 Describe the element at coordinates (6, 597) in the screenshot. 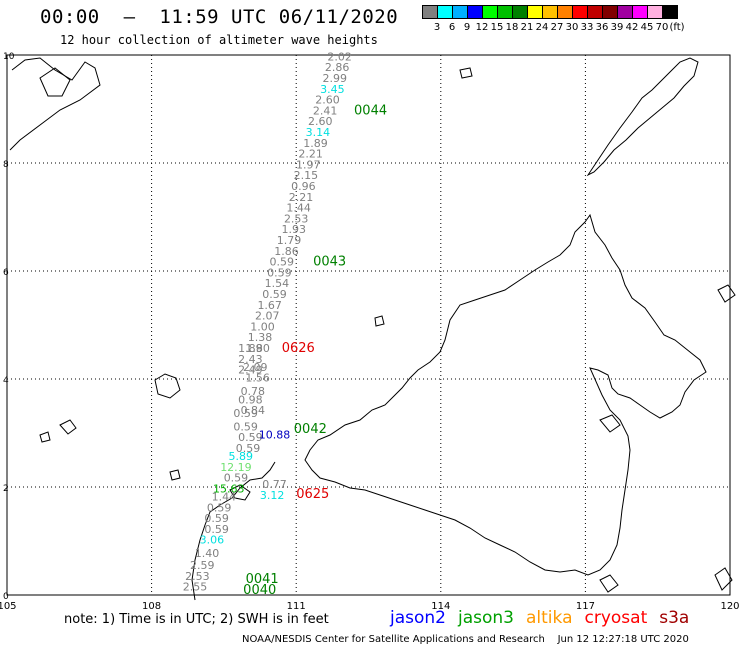

I see `latitude-tick-label: 0` at that location.